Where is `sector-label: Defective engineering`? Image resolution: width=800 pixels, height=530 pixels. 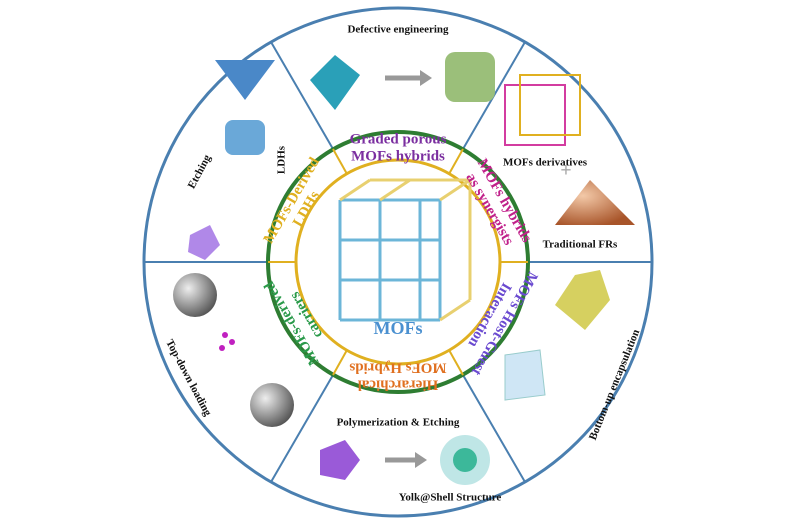
sector-label: Defective engineering is located at coordinates (398, 30).